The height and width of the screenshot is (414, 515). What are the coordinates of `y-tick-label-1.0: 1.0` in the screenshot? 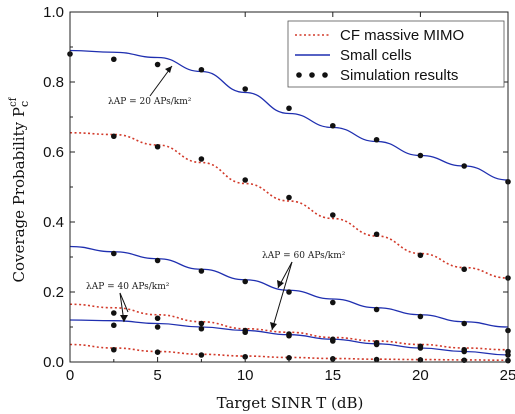 It's located at (53, 12).